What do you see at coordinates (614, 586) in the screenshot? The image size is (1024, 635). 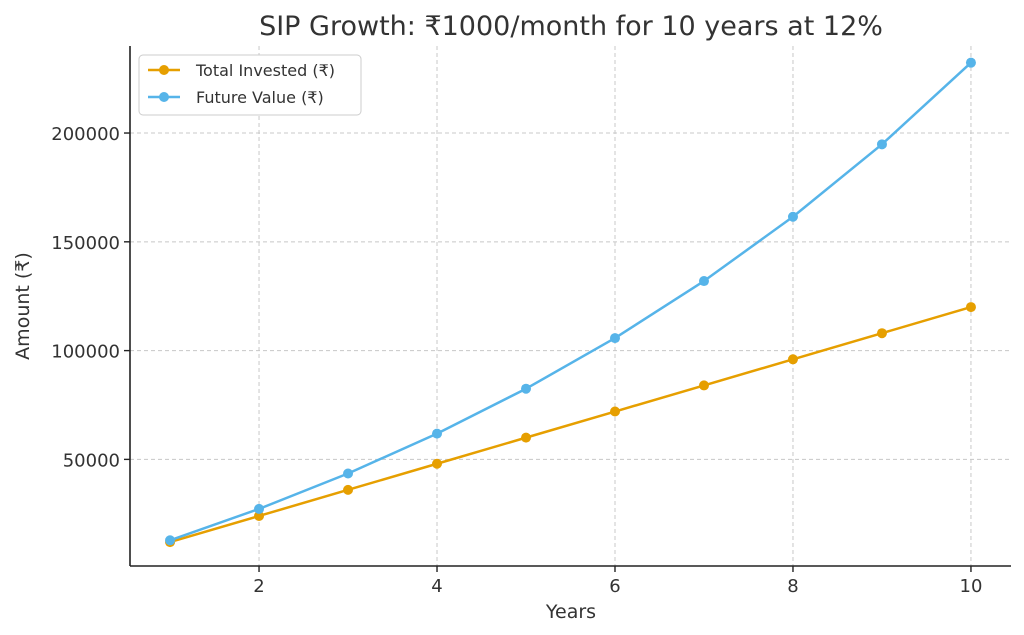 I see `x-tick-label-6: 6` at bounding box center [614, 586].